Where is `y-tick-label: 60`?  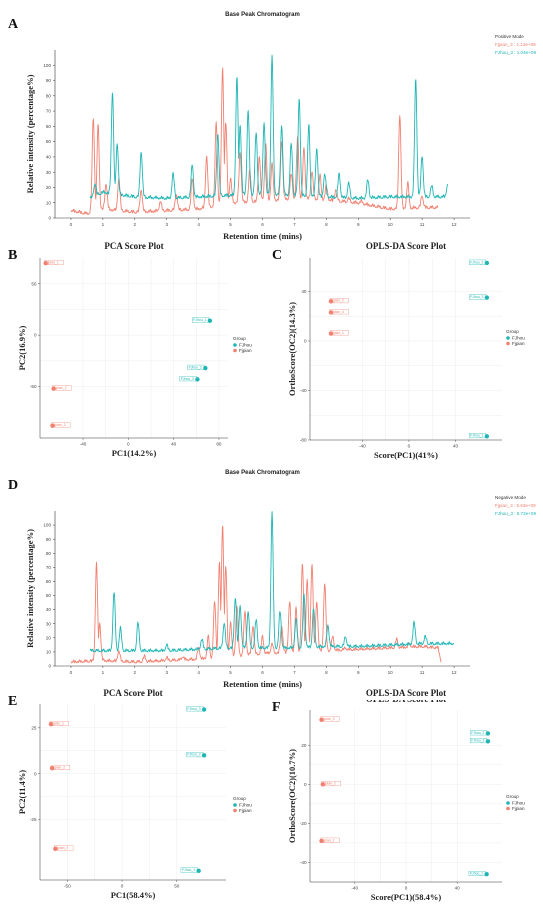
y-tick-label: 60 is located at coordinates (49, 581).